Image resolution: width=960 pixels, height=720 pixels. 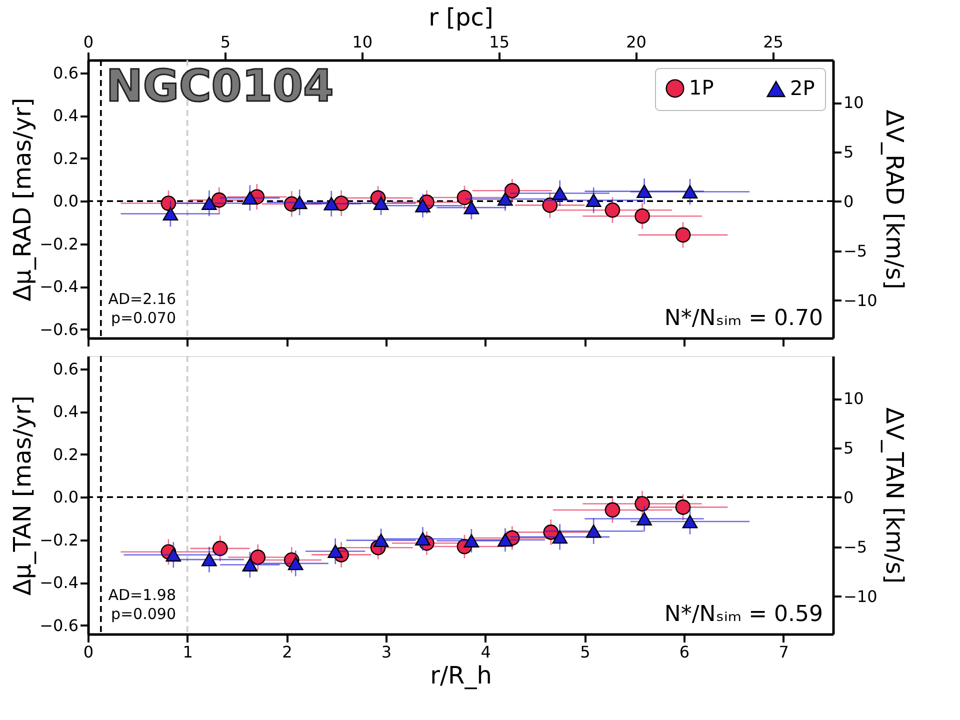 What do you see at coordinates (894, 200) in the screenshot?
I see `y2-axis-title: ΔV_RAD [km/s]` at bounding box center [894, 200].